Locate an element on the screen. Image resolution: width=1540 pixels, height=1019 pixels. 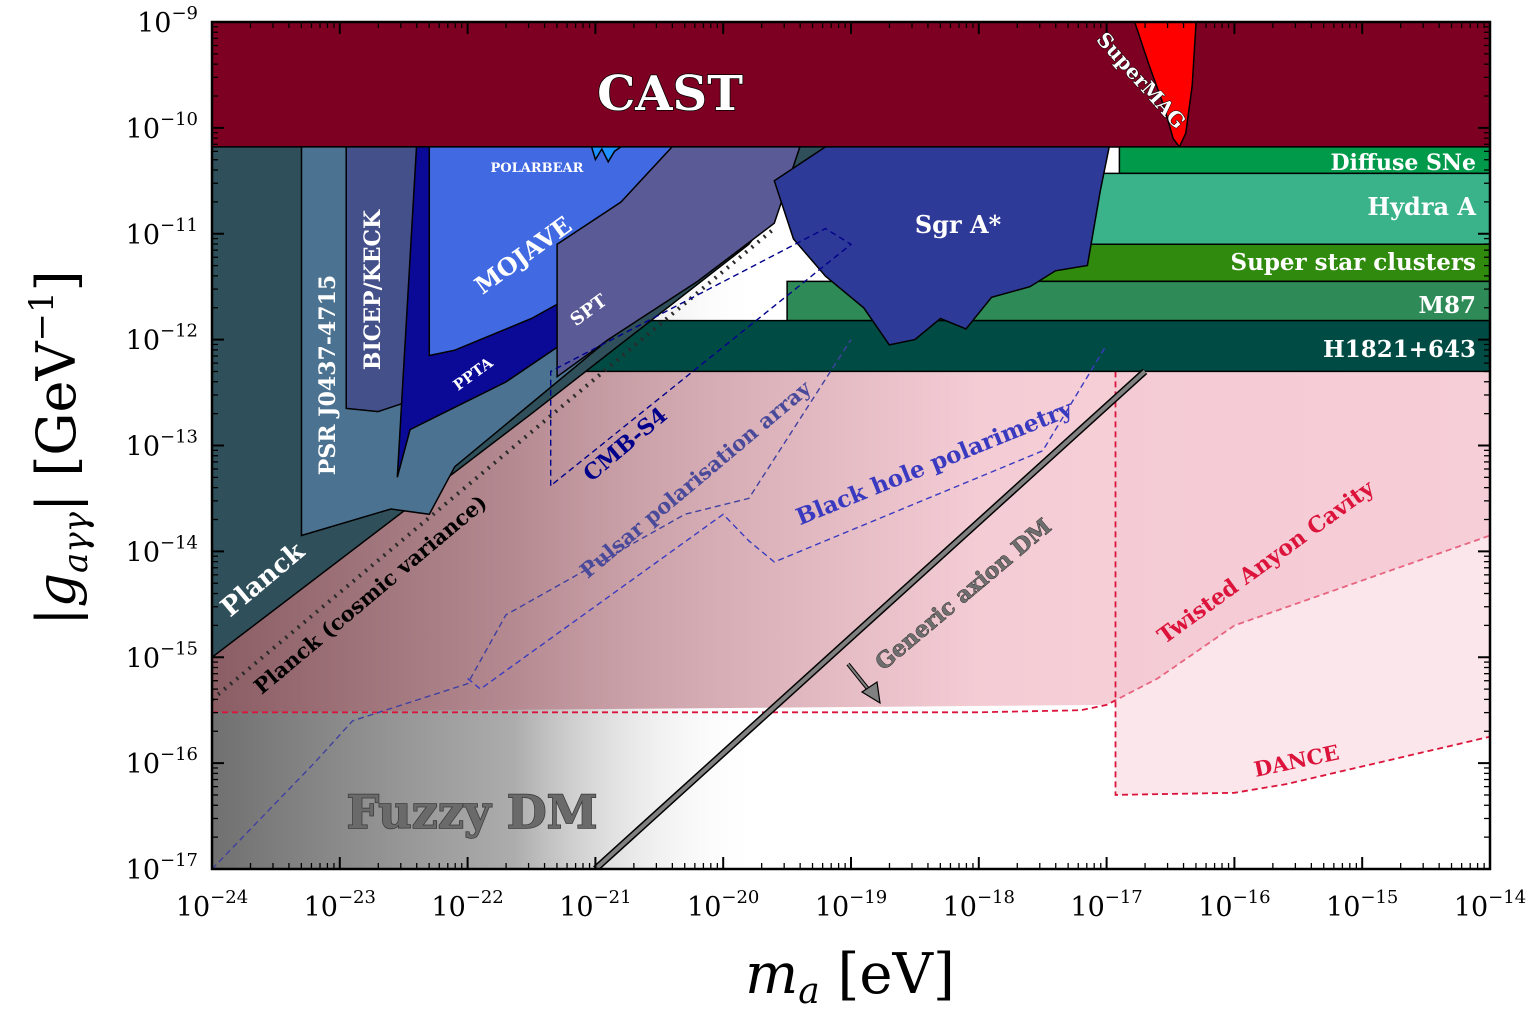
cmb-s4-line is located at coordinates (701, 357).